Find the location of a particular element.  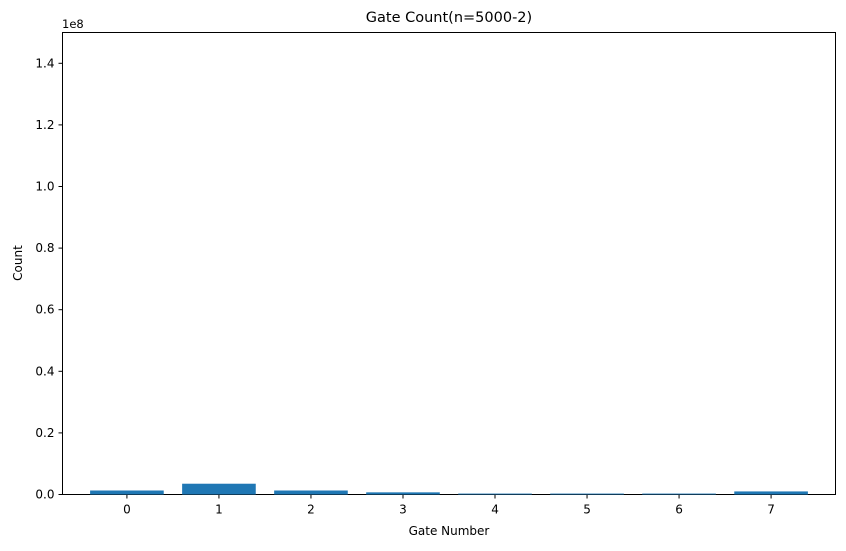

y-tick-label: 0.6 is located at coordinates (44, 310).